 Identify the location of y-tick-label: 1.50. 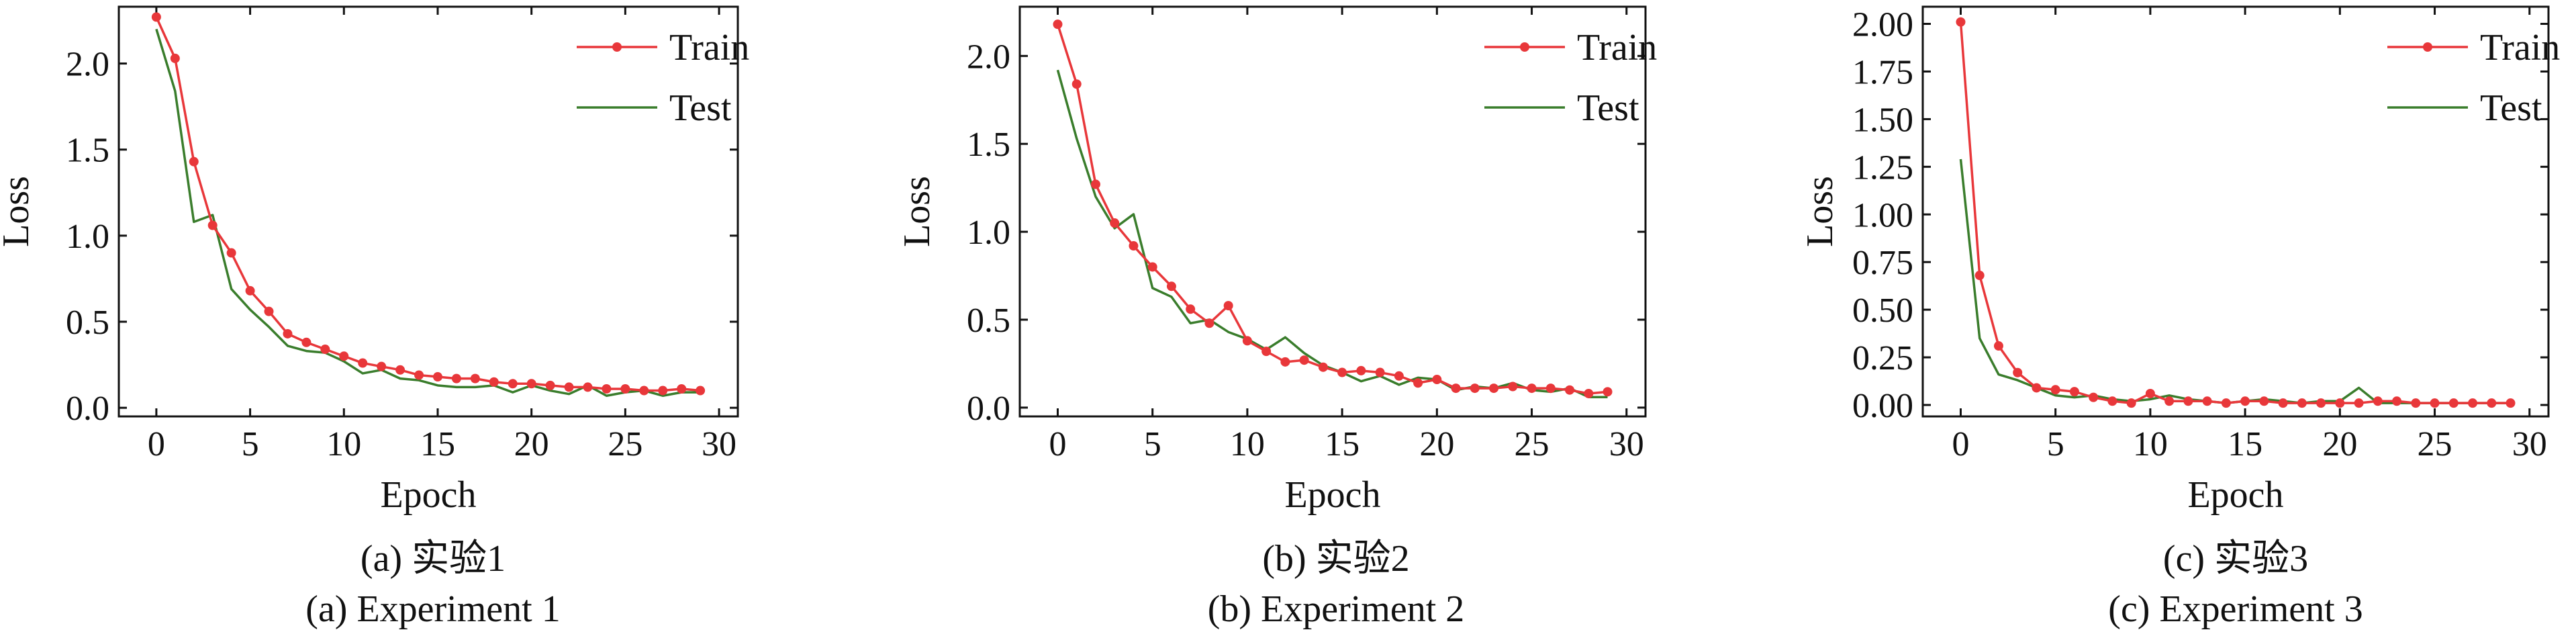
(1882, 120).